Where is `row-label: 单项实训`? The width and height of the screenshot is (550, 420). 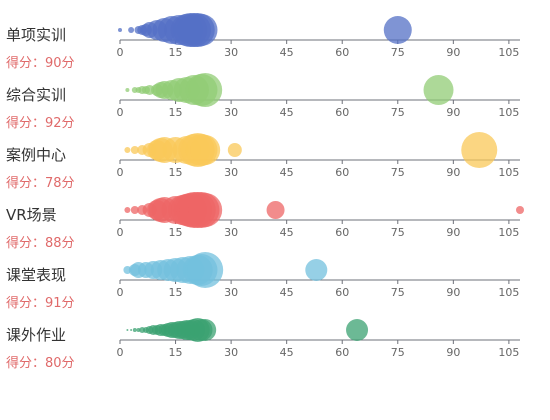
row-label: 单项实训 is located at coordinates (36, 35).